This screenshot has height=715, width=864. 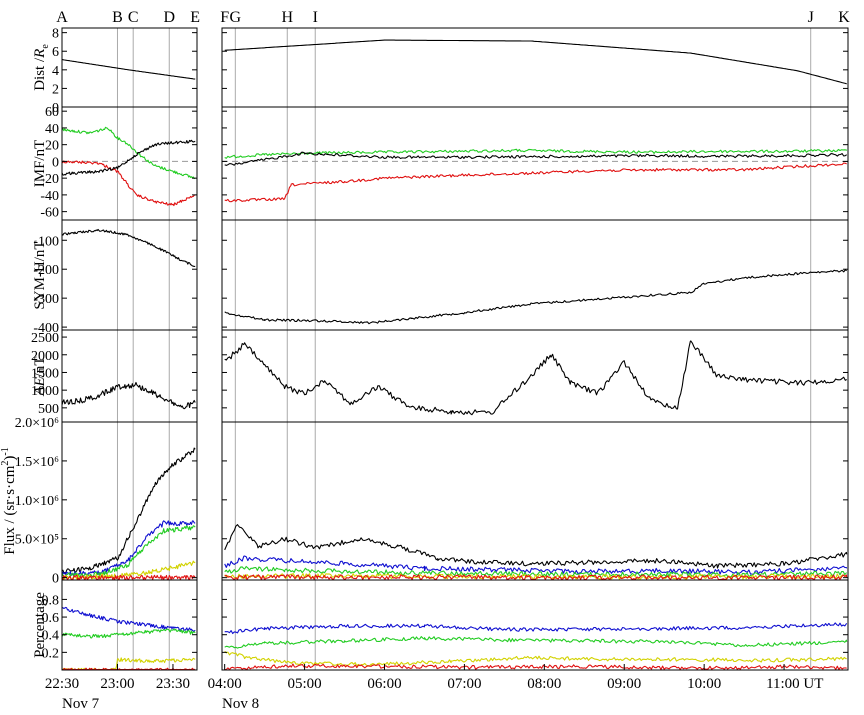 I want to click on pct-panel-frame-left, so click(x=129, y=625).